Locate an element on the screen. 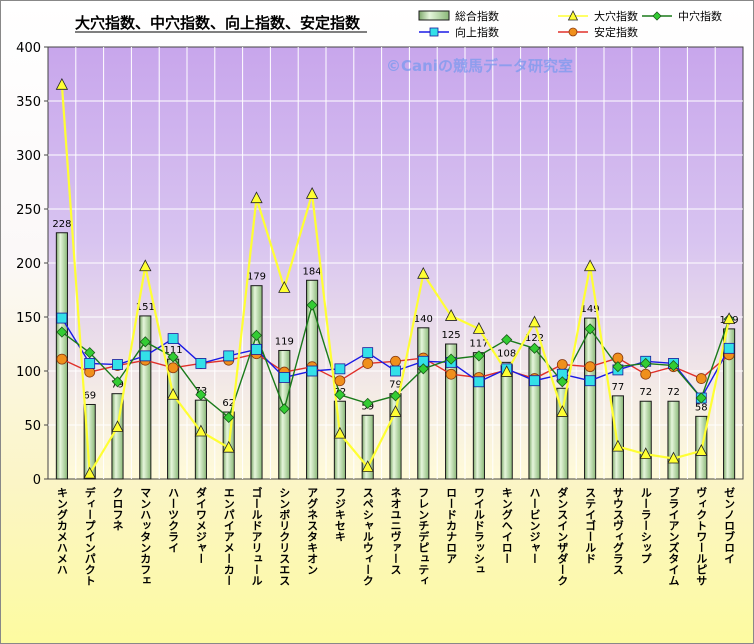 This screenshot has height=644, width=754. data-label: 119 is located at coordinates (284, 341).